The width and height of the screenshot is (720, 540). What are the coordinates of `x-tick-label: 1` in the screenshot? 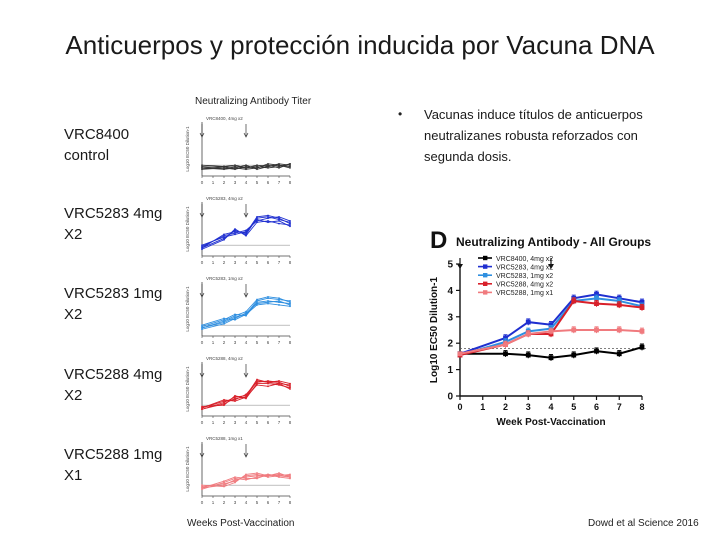 It's located at (213, 182).